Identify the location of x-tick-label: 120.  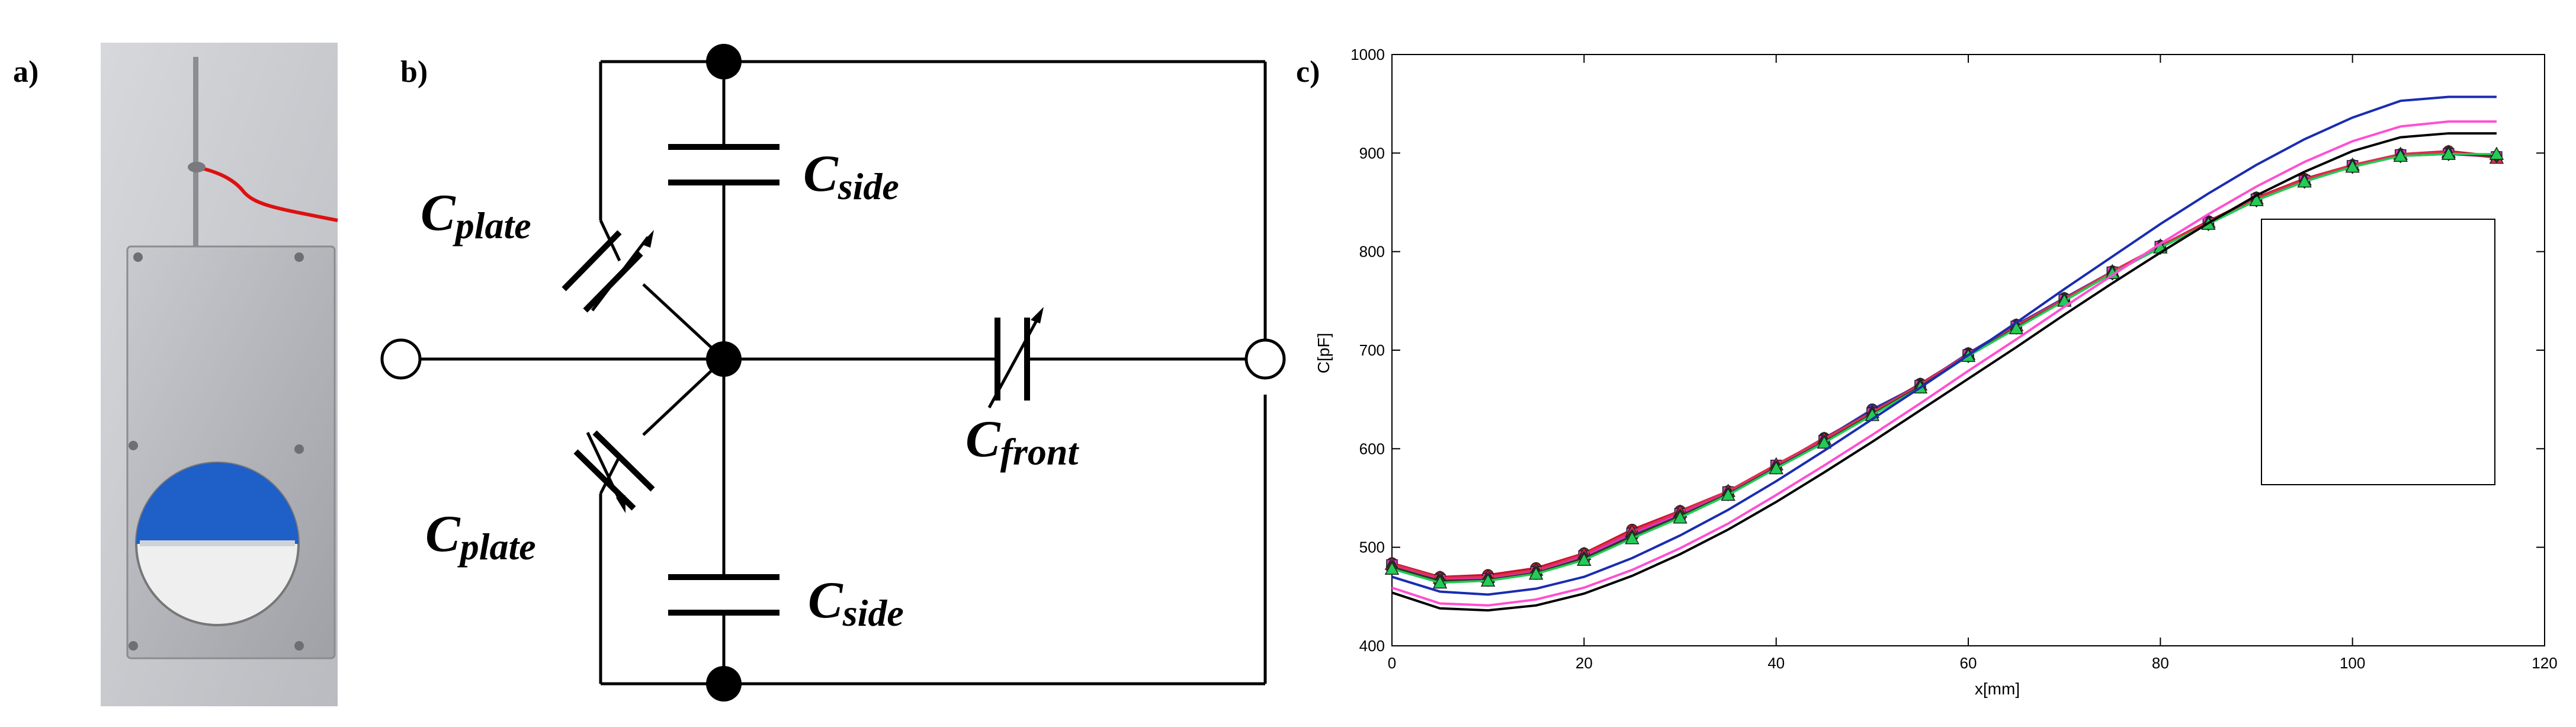
(2544, 663).